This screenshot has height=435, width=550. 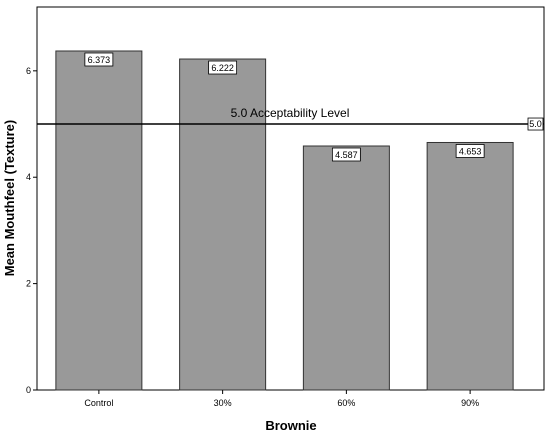 I want to click on x-axis-title: Brownie, so click(x=290, y=425).